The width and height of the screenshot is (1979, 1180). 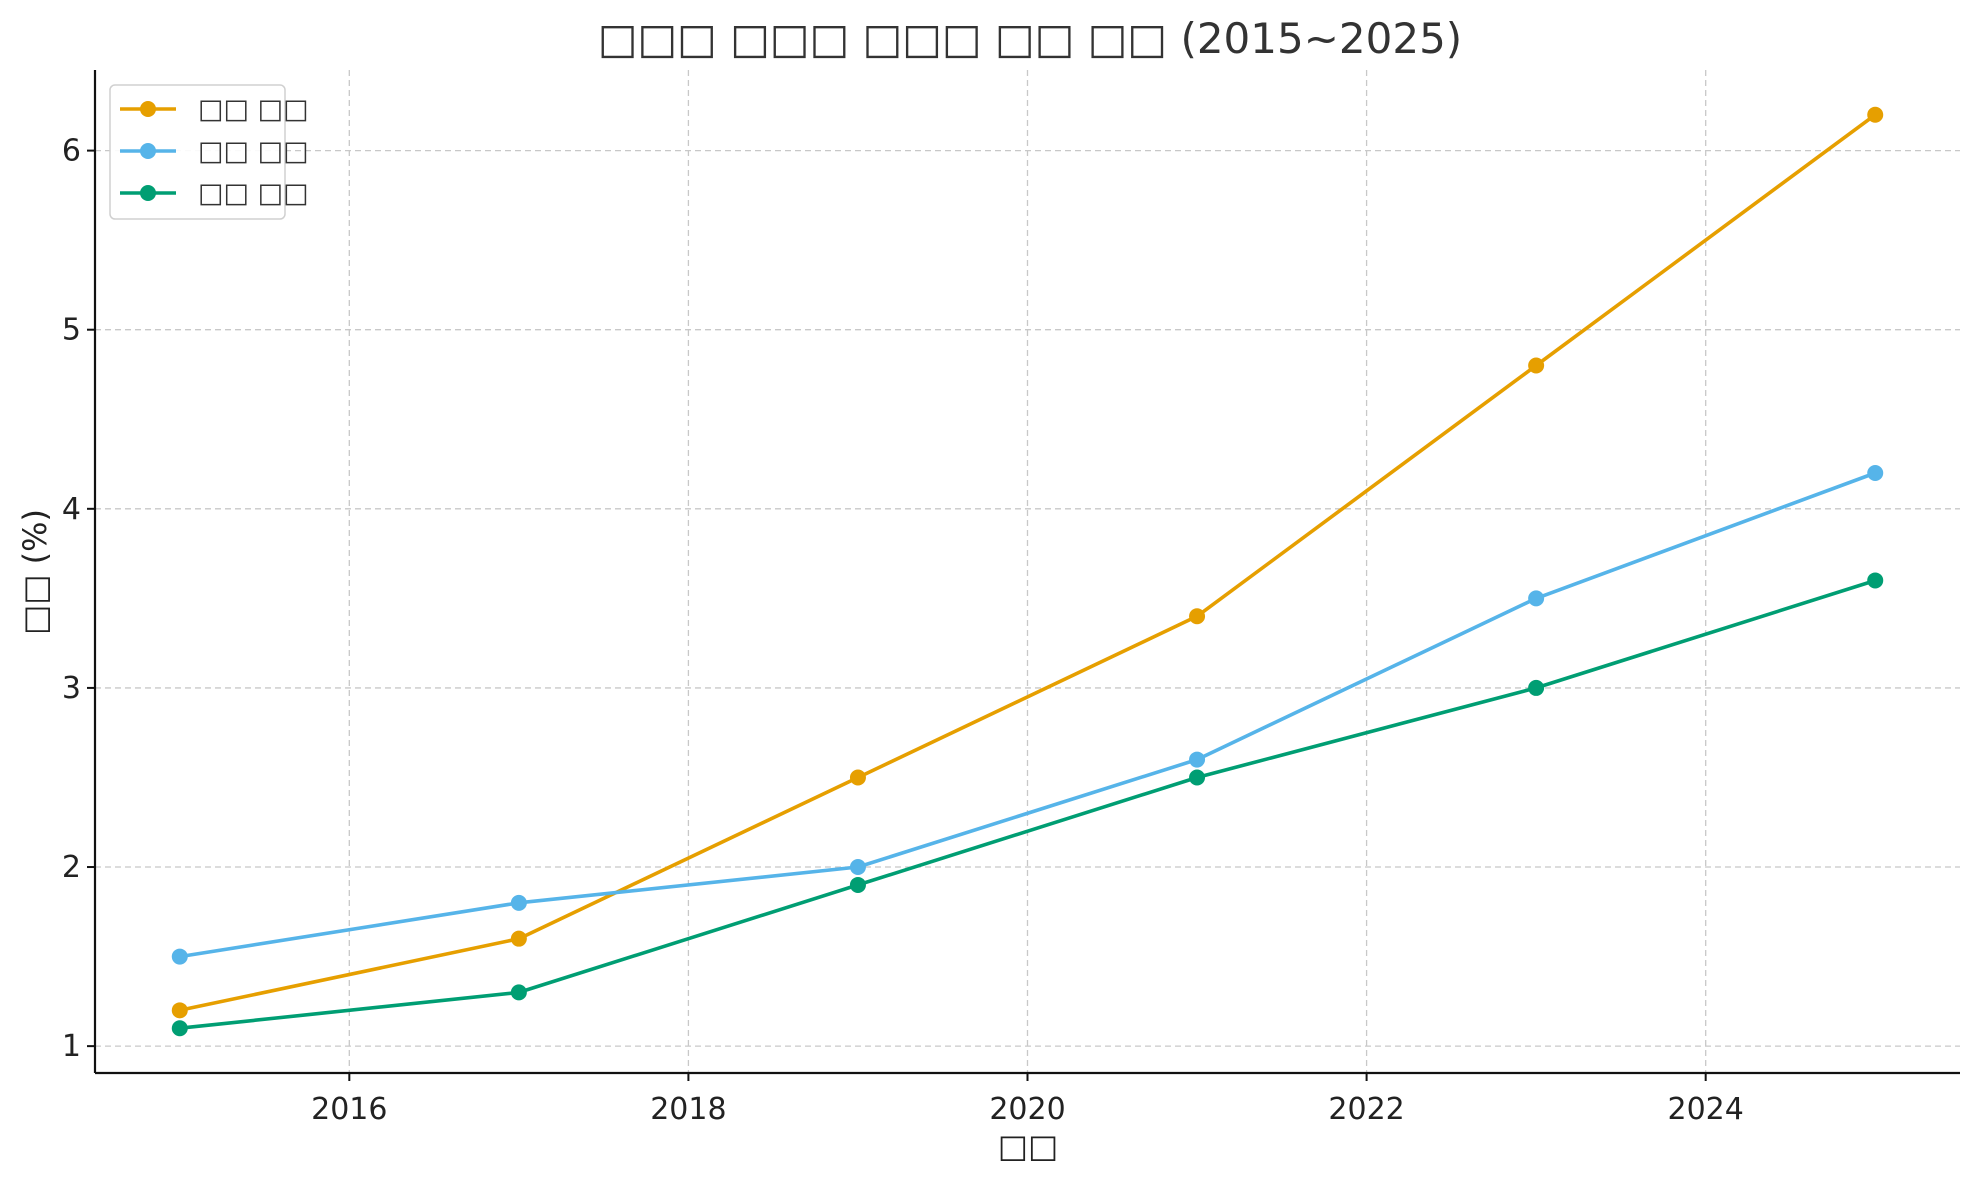 I want to click on y-tick-label: 4, so click(x=71, y=509).